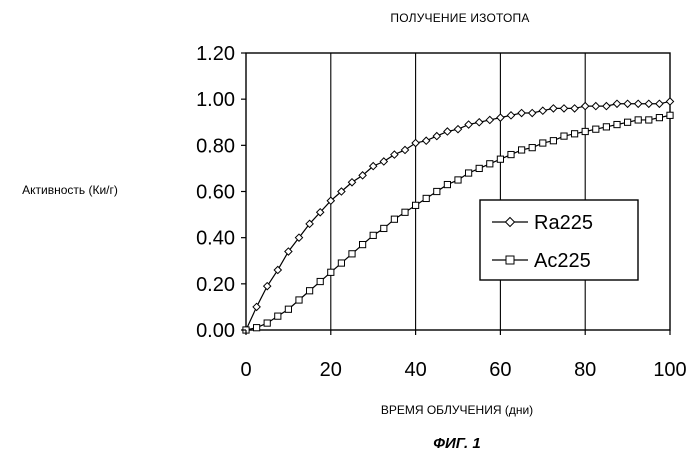 The image size is (699, 467). I want to click on chart-title: ПОЛУЧЕНИЕ ИЗОТОПА, so click(459, 18).